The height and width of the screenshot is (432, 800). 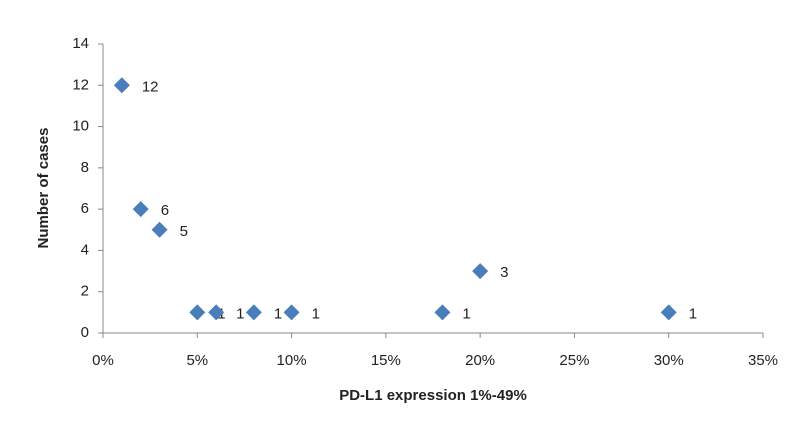 I want to click on y-tick-label: 12, so click(x=80, y=84).